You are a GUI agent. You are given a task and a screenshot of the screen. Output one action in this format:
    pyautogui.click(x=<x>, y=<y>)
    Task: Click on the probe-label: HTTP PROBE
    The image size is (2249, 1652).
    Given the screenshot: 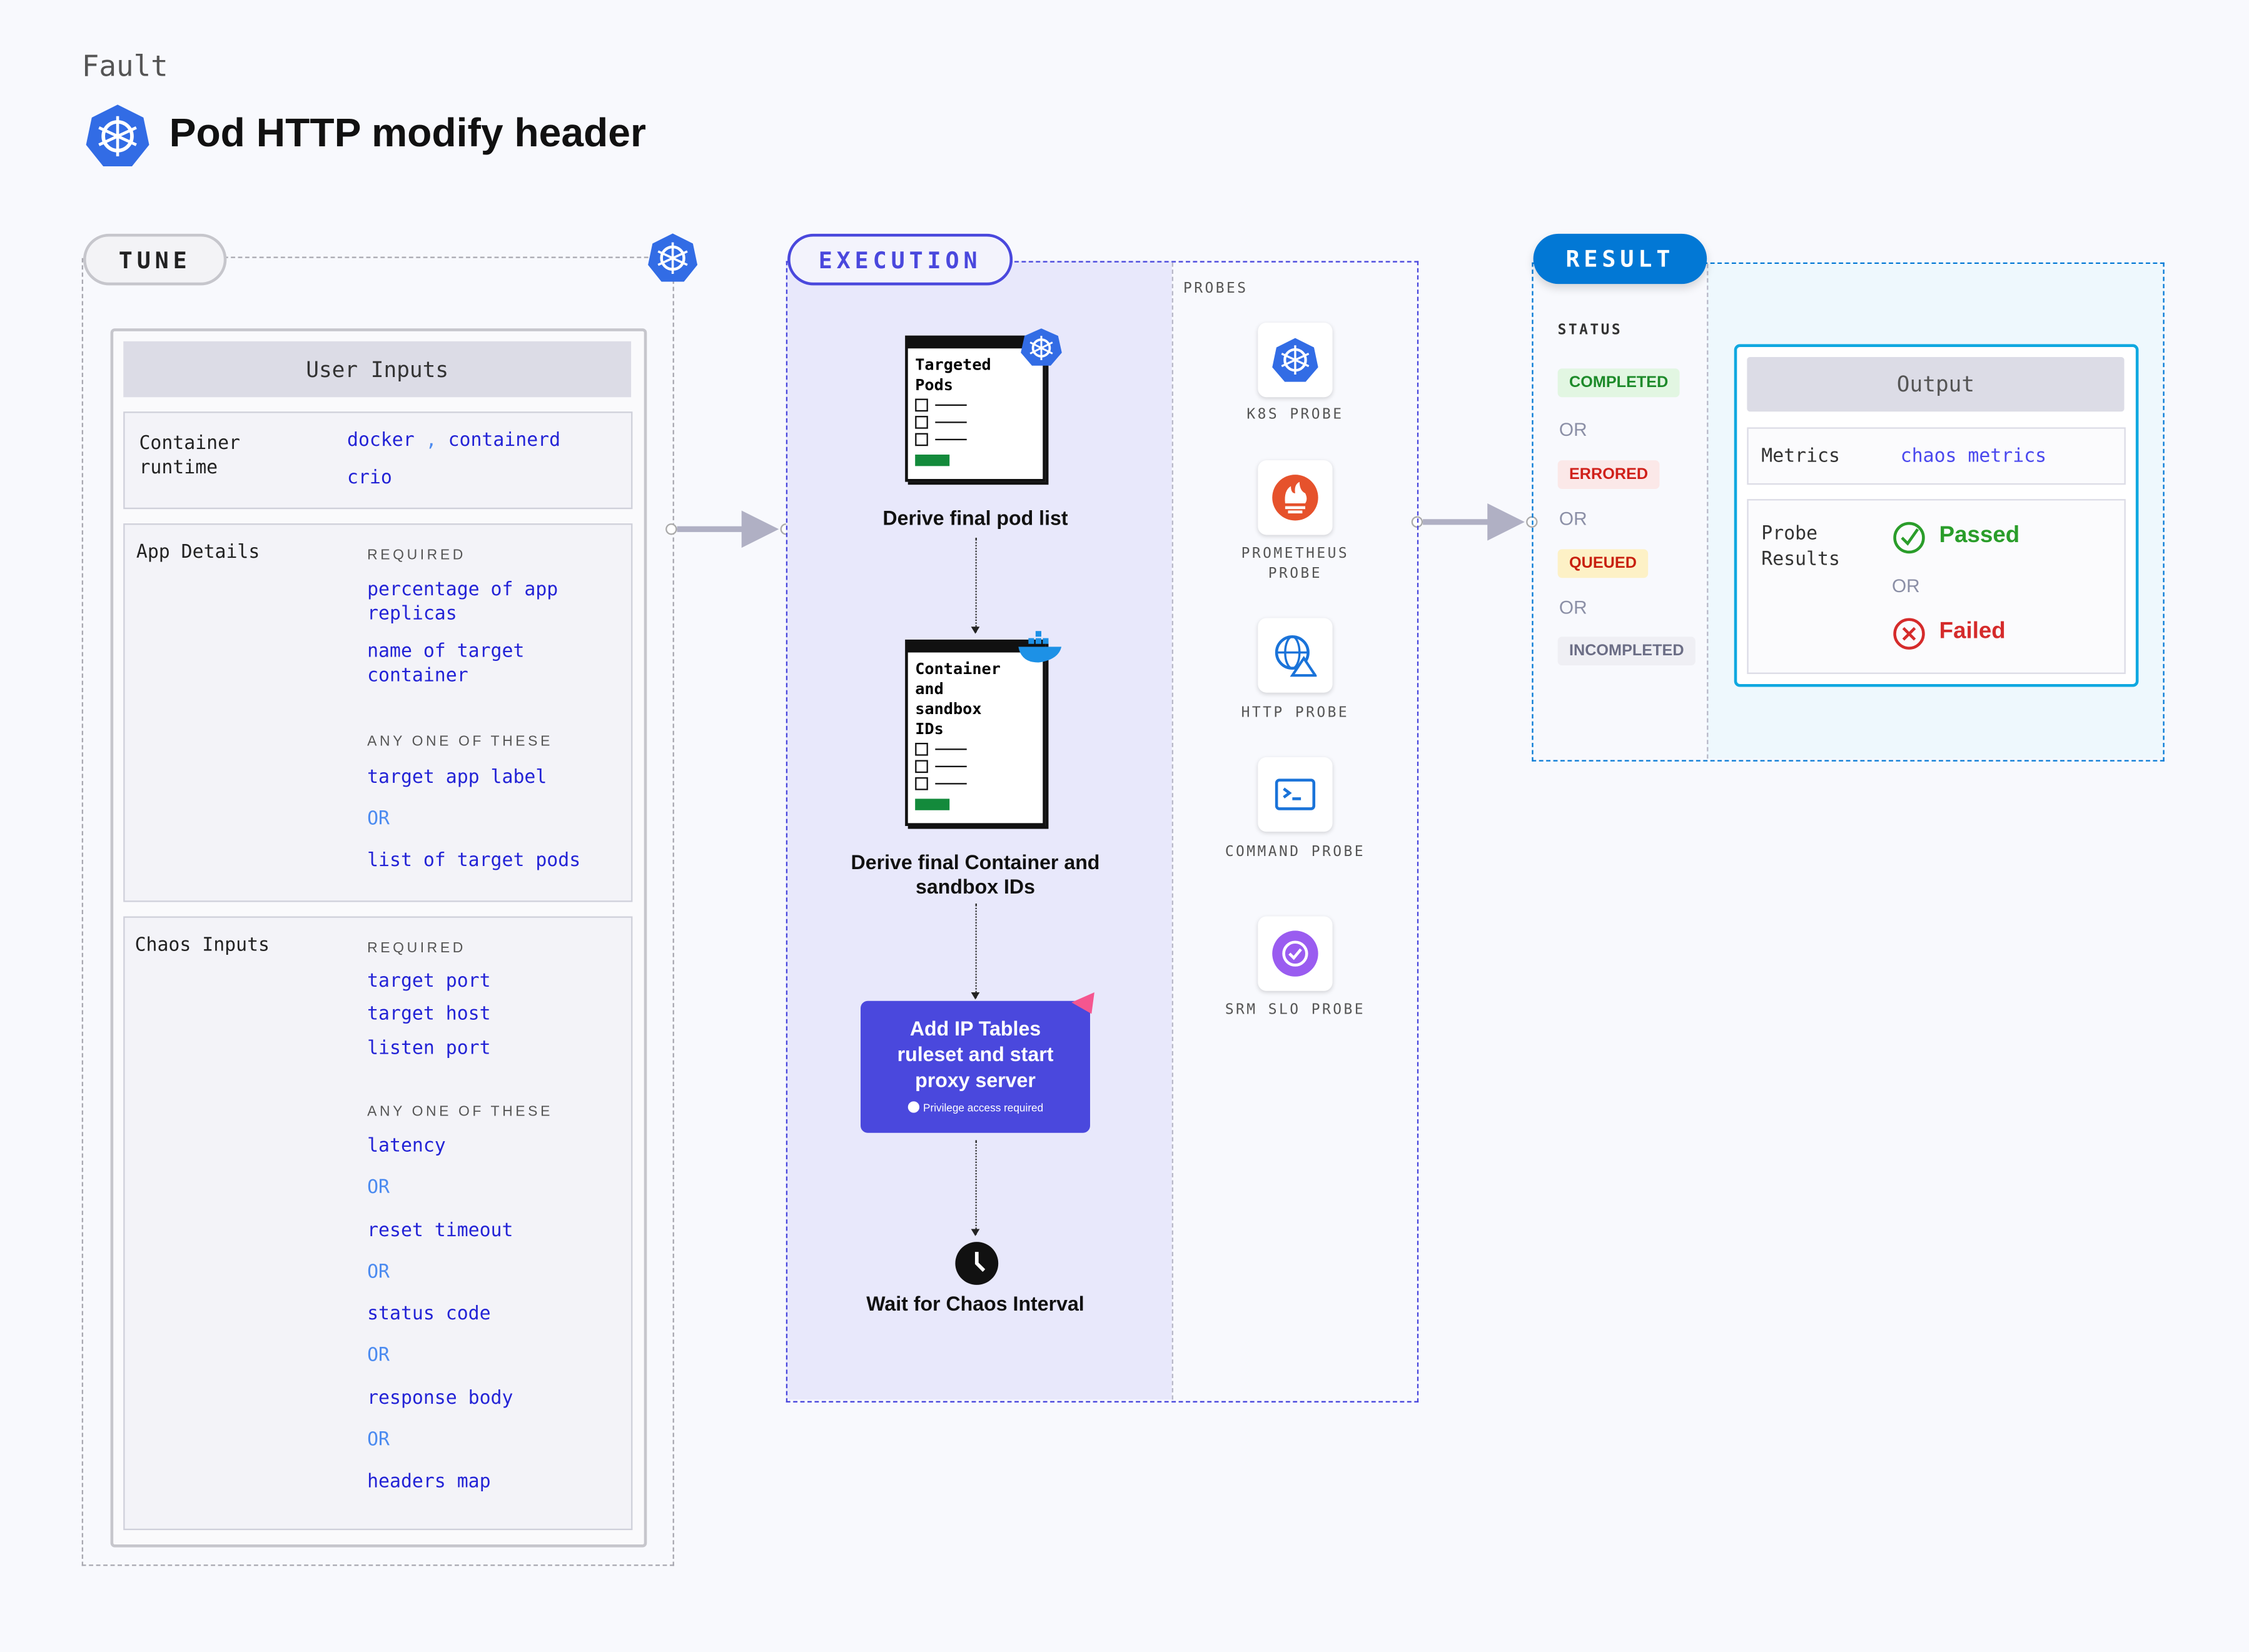 What is the action you would take?
    pyautogui.click(x=1295, y=713)
    